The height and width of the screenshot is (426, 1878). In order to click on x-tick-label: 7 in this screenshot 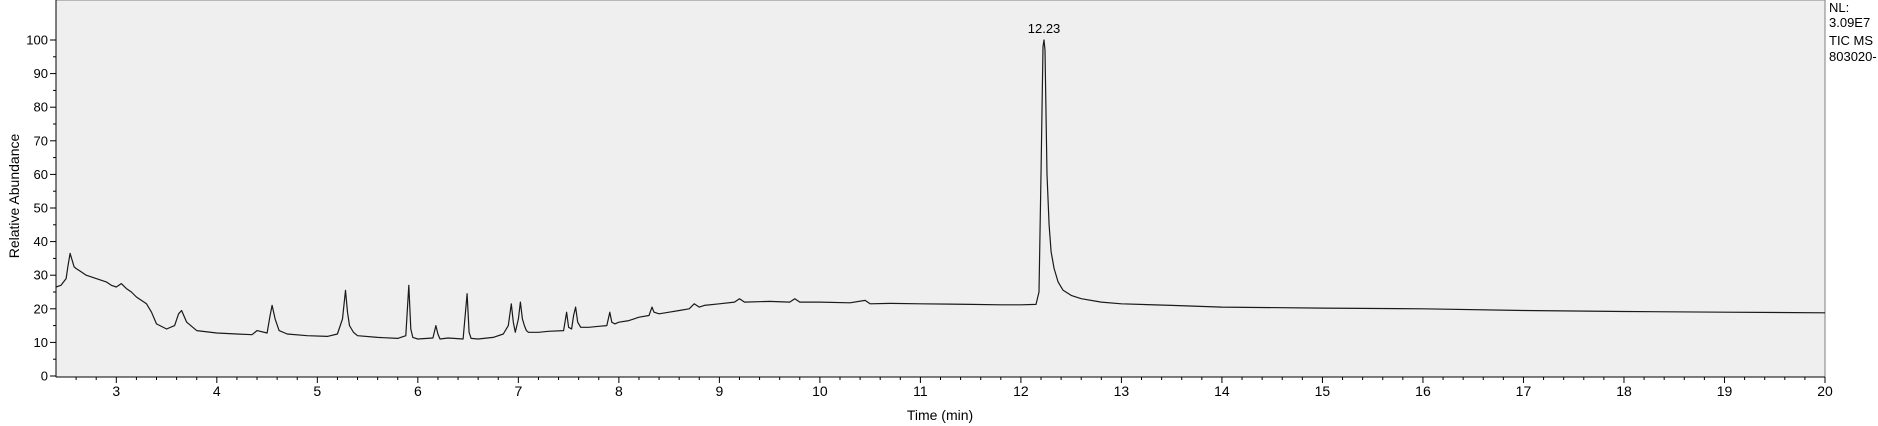, I will do `click(518, 391)`.